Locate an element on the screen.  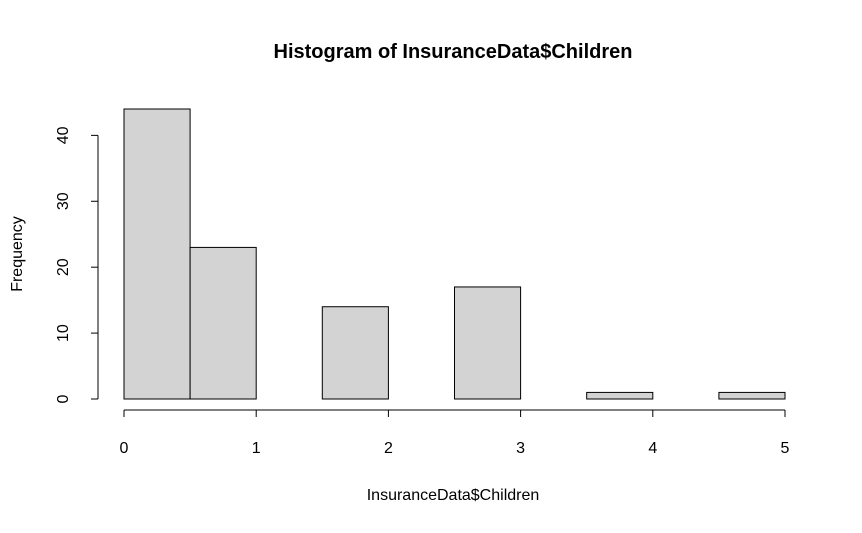
y-tick-label: 20 is located at coordinates (63, 267).